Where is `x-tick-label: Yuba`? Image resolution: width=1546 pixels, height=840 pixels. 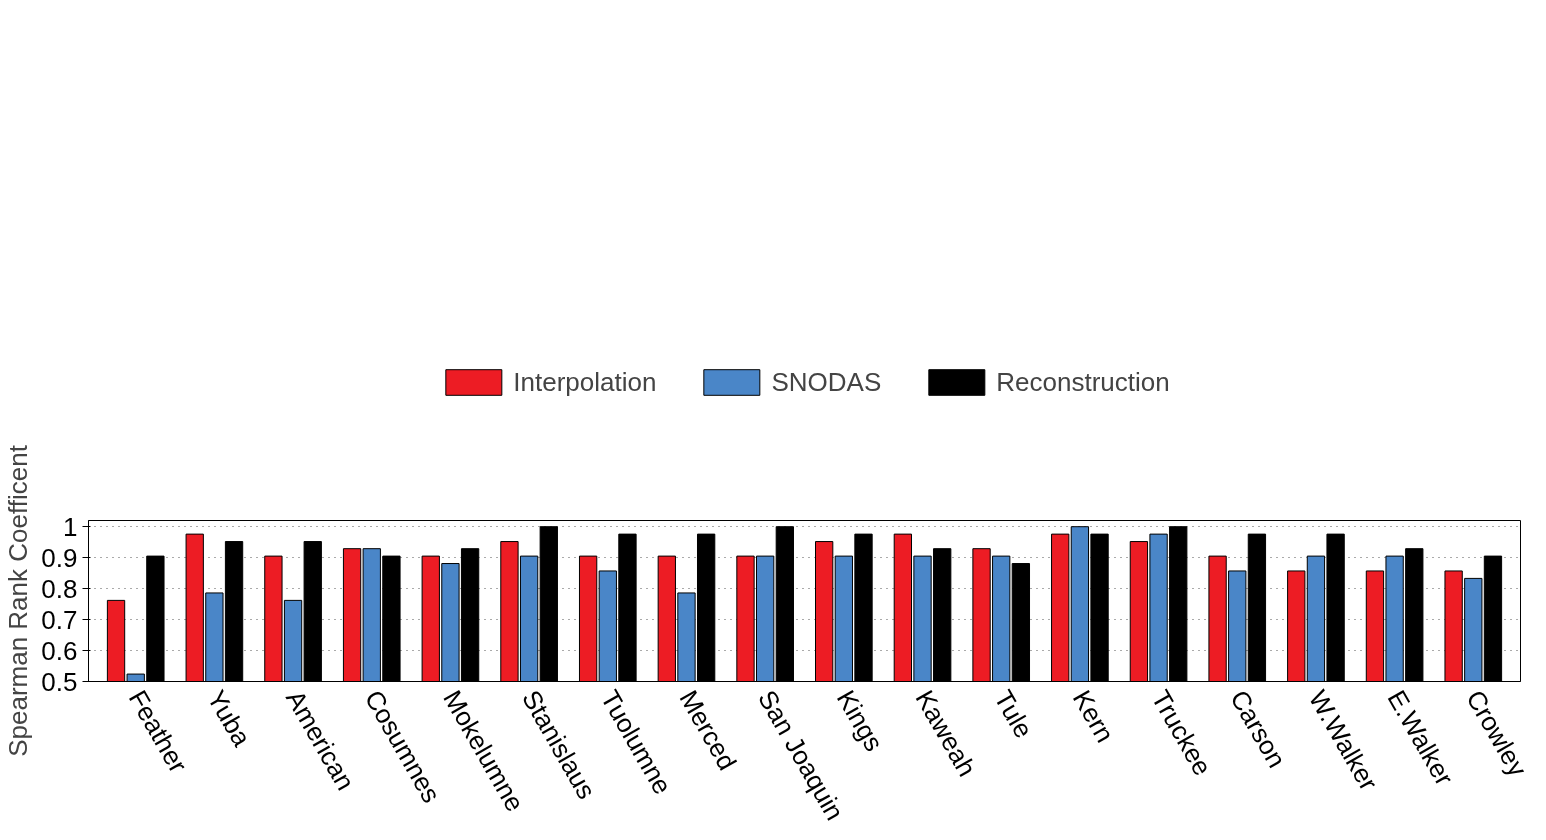
x-tick-label: Yuba is located at coordinates (229, 718).